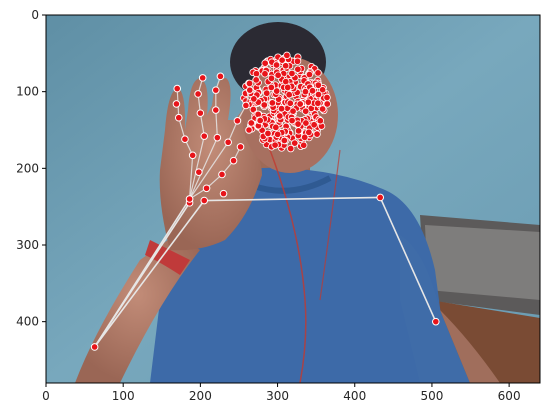 Image resolution: width=548 pixels, height=418 pixels. I want to click on x-tick-label: 400, so click(354, 396).